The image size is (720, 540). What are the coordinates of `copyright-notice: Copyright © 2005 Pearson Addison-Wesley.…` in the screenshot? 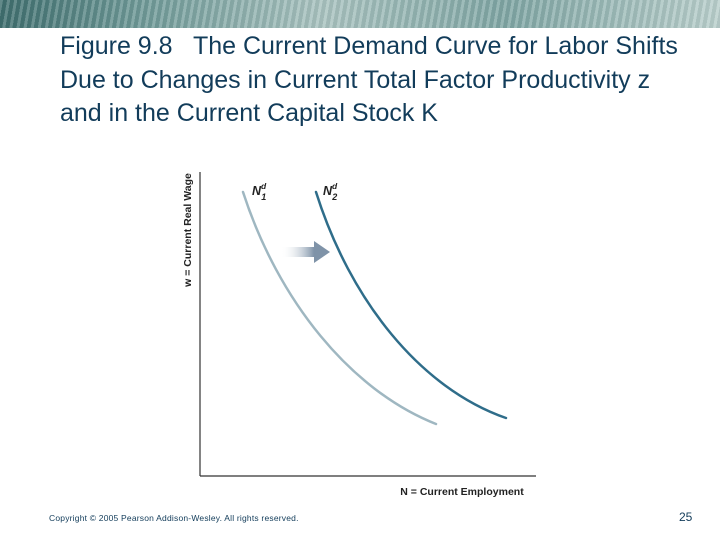 It's located at (174, 518).